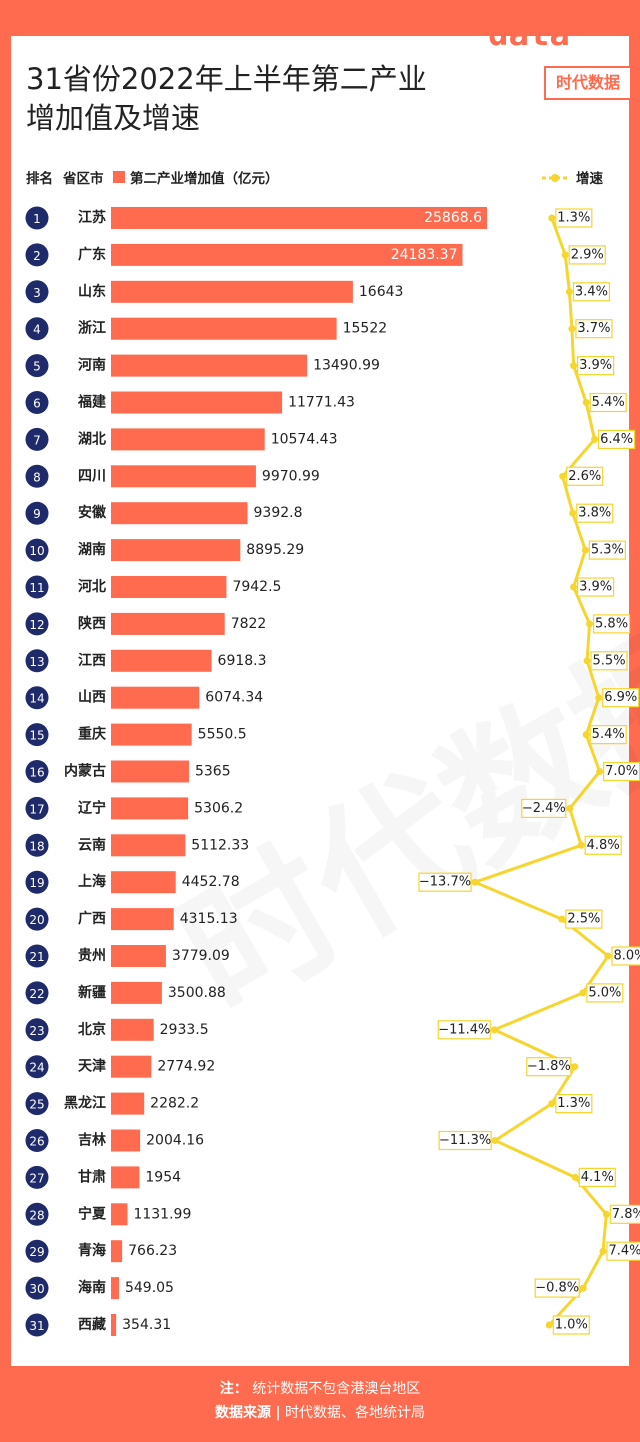 Image resolution: width=640 pixels, height=1442 pixels. I want to click on rank-number: 16, so click(36, 773).